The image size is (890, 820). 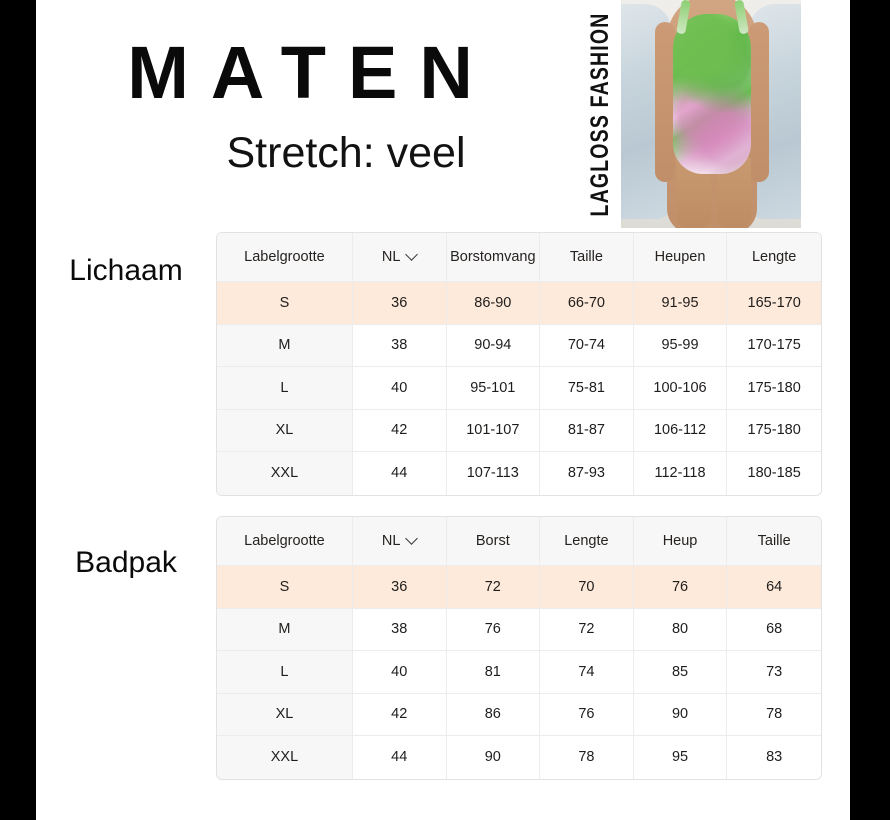 What do you see at coordinates (680, 345) in the screenshot?
I see `cell-heupen: 95-99` at bounding box center [680, 345].